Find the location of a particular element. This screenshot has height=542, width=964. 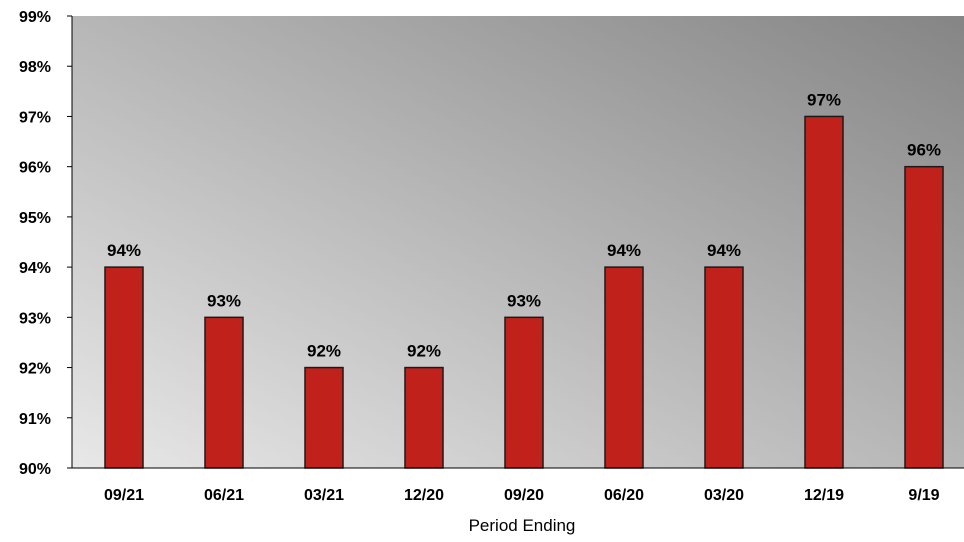

y-tick-label: 90% is located at coordinates (35, 469).